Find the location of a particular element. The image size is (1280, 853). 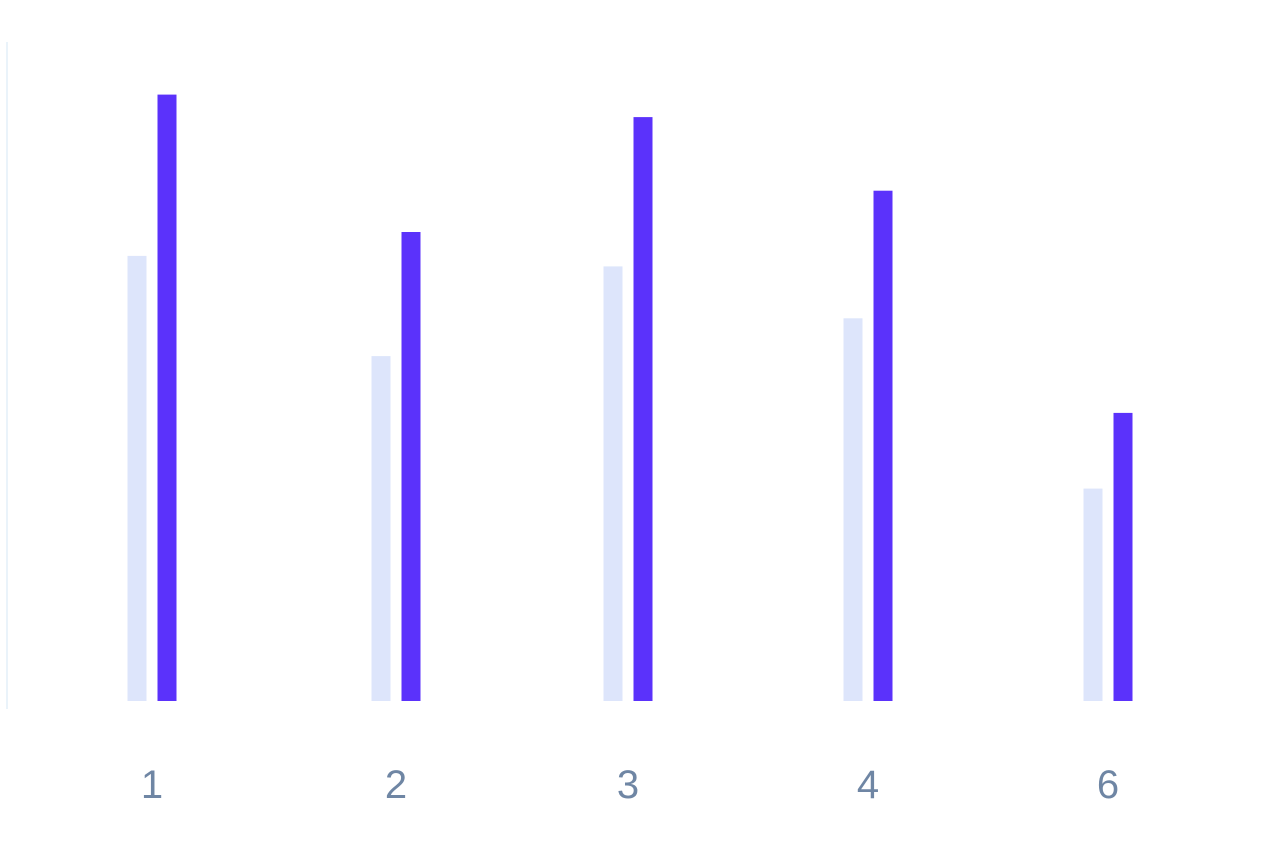

x-tick-label: 3 is located at coordinates (628, 785).